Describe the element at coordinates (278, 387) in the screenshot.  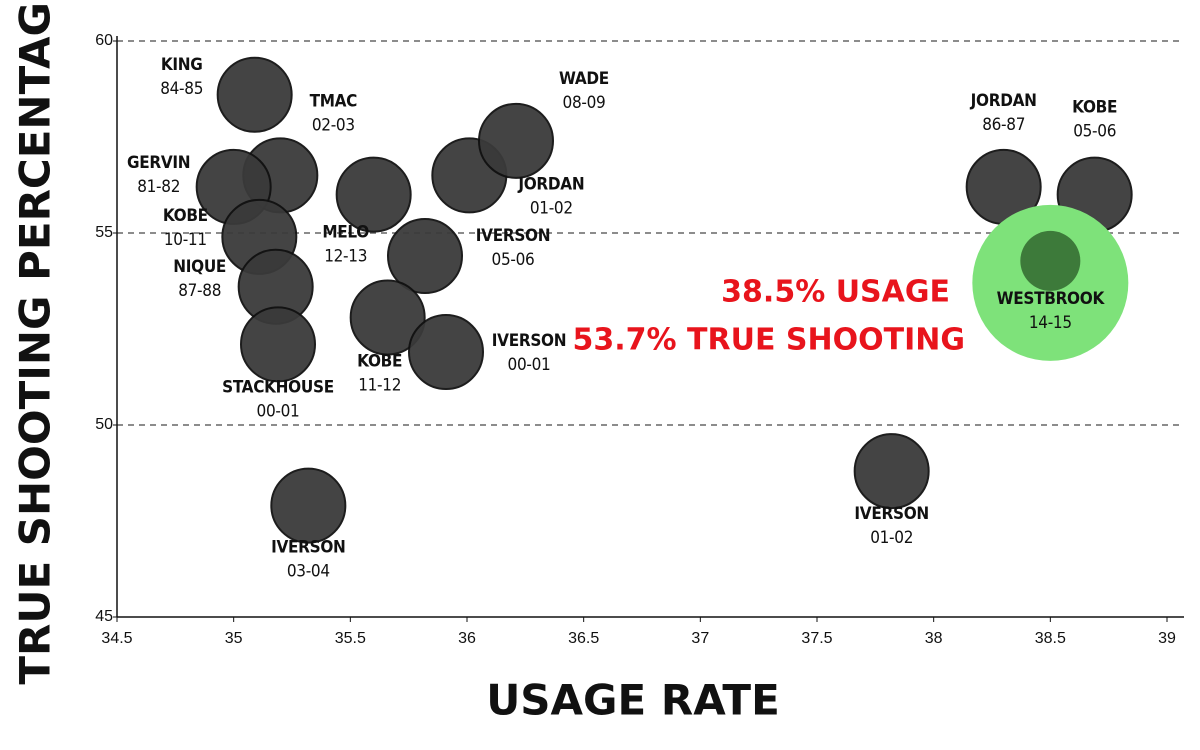
I see `player-name: STACKHOUSE` at that location.